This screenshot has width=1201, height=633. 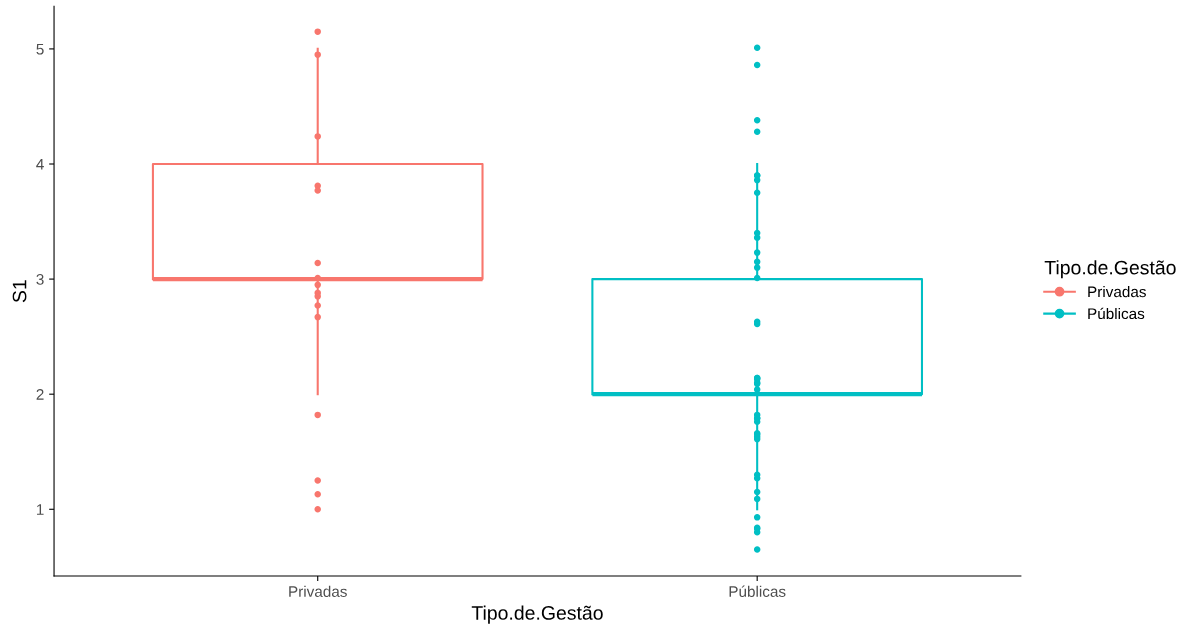 I want to click on legend-label: Privadas, so click(x=1117, y=292).